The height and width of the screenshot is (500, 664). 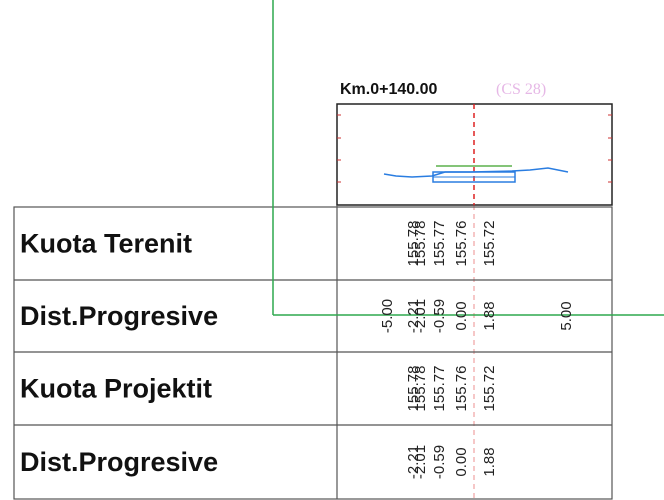 What do you see at coordinates (106, 244) in the screenshot?
I see `row-label: Kuota Terenit` at bounding box center [106, 244].